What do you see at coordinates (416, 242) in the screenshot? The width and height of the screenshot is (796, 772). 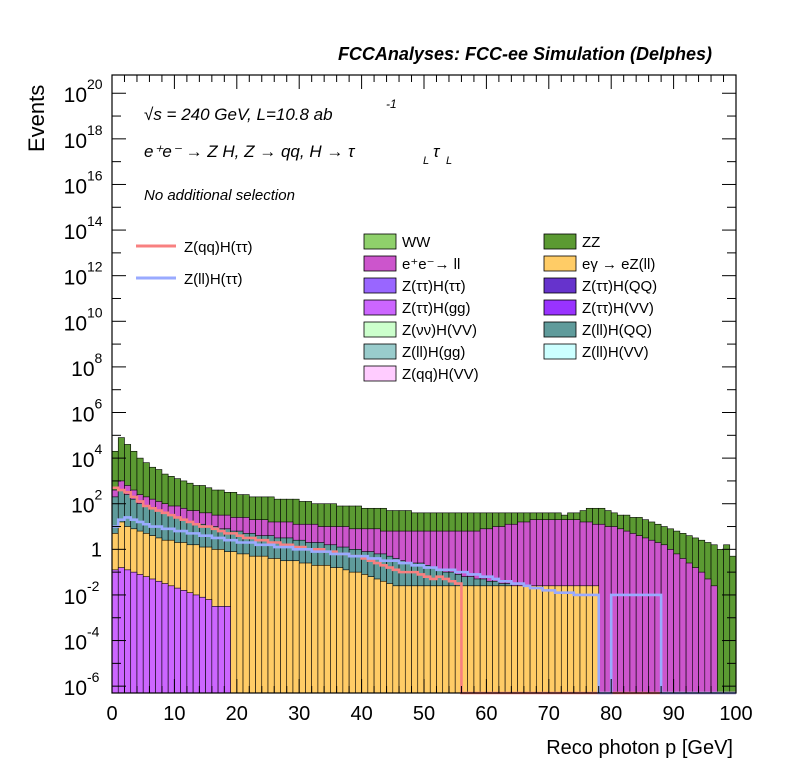 I see `legend-label: WW` at bounding box center [416, 242].